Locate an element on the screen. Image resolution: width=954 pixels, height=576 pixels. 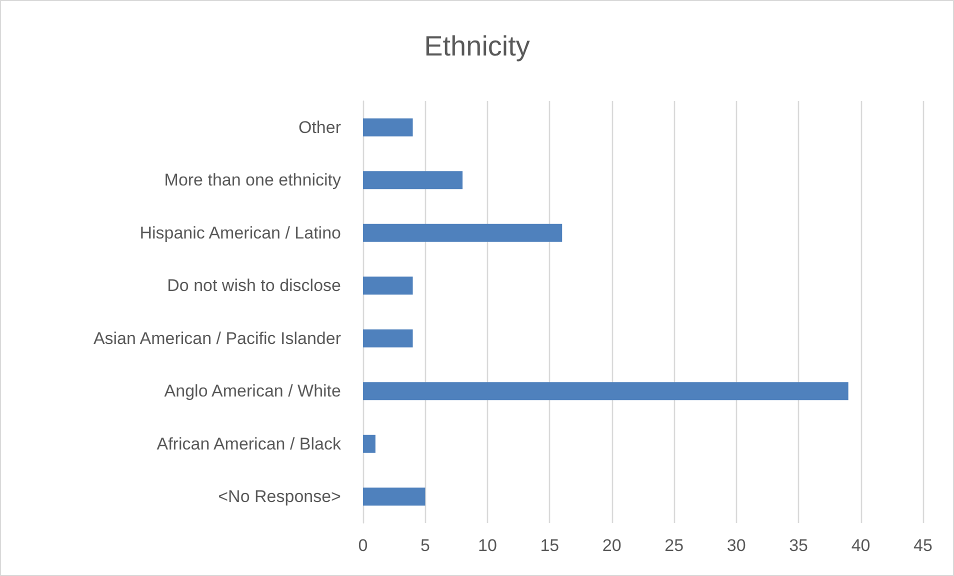
x-tick-label: 5 is located at coordinates (425, 545).